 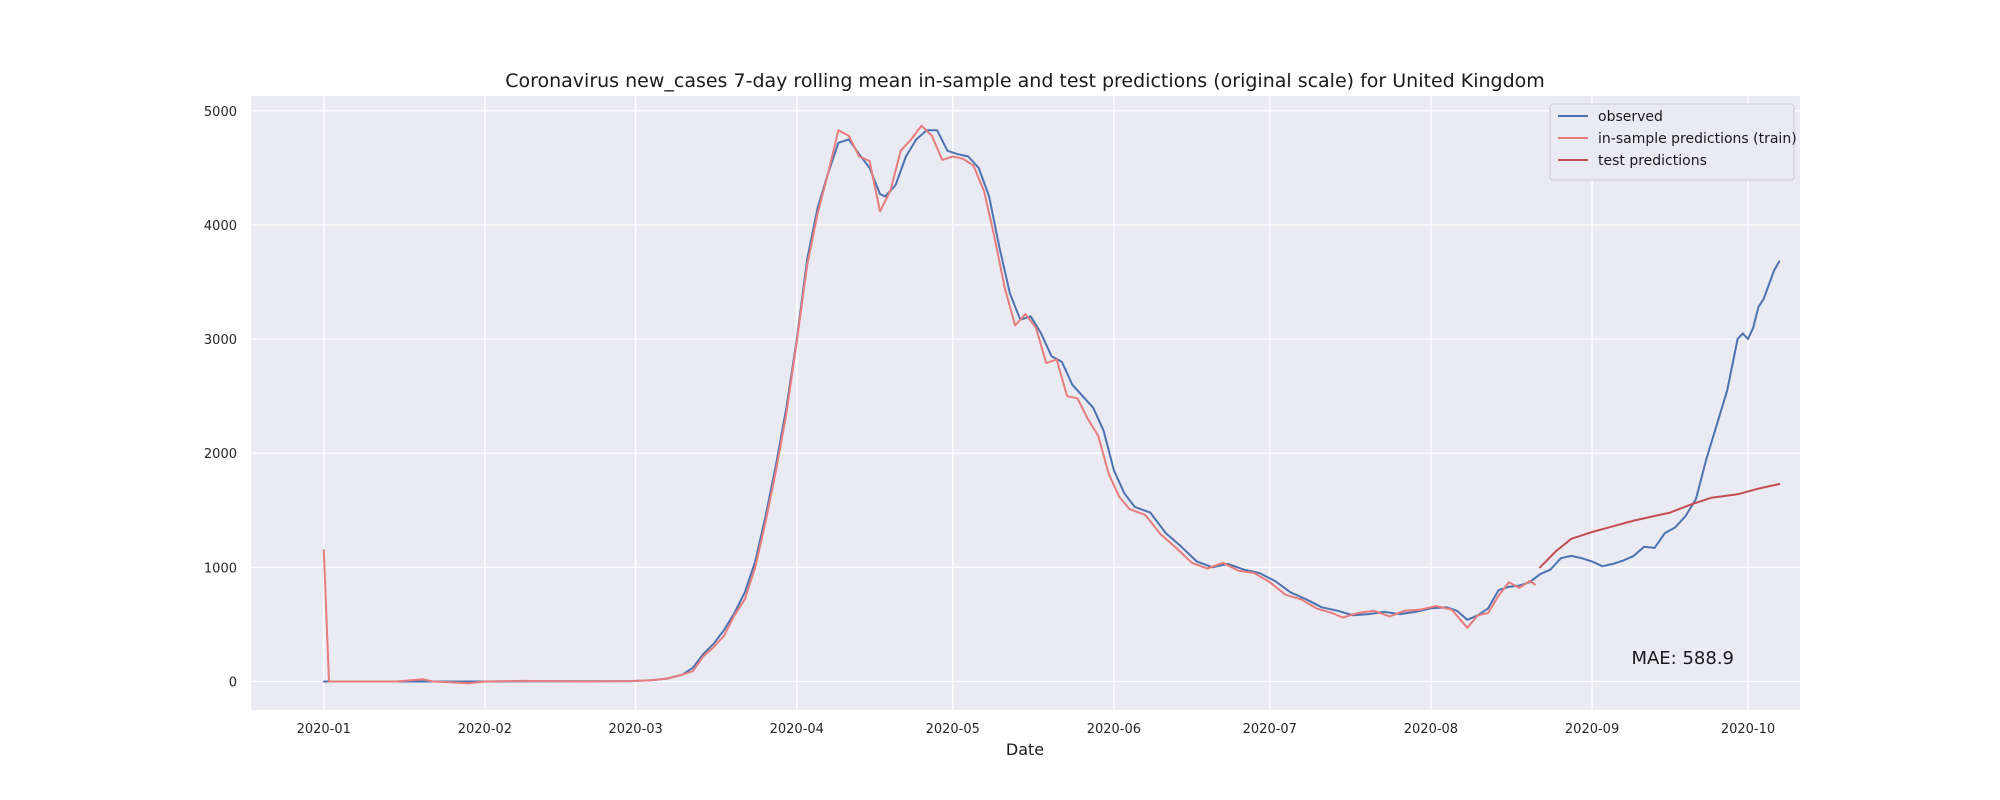 What do you see at coordinates (1431, 729) in the screenshot?
I see `x-tick-label: 2020-08` at bounding box center [1431, 729].